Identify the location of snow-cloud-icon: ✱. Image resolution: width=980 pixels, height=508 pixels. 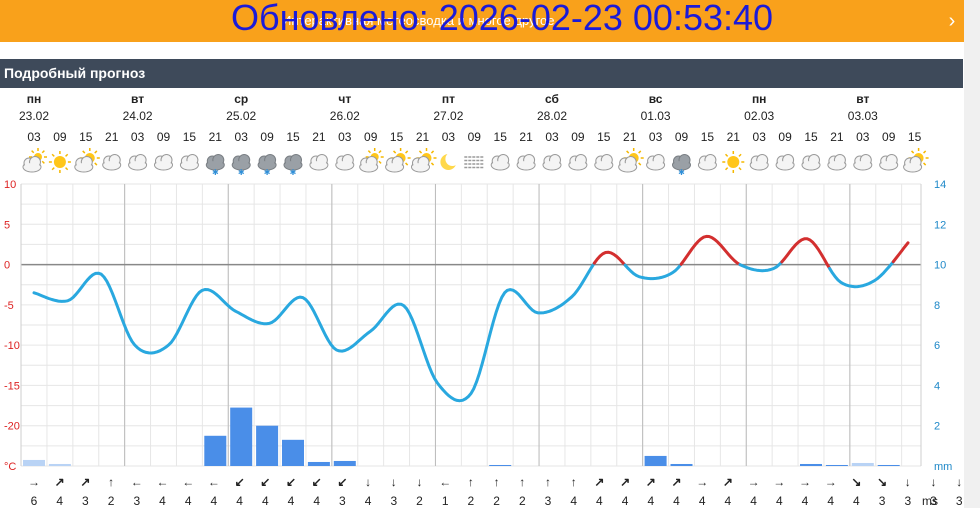
(267, 165).